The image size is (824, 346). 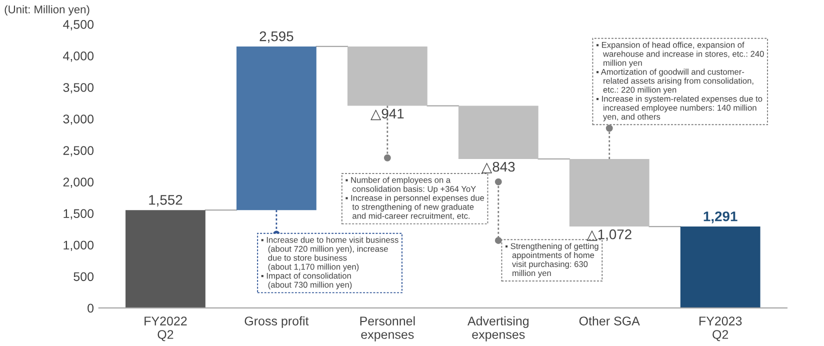 I want to click on x-tick-label: FY2023 Q2, so click(x=720, y=329).